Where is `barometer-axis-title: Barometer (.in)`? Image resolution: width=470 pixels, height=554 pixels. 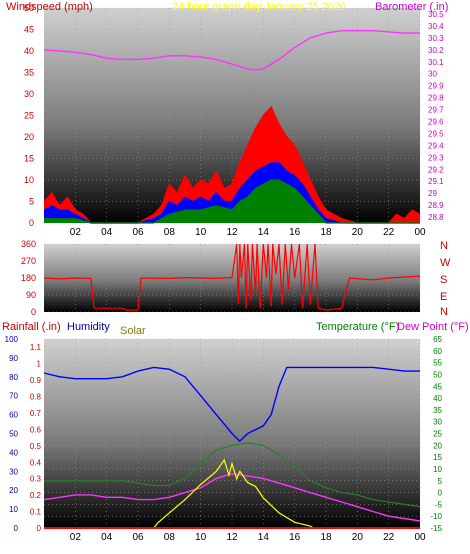 barometer-axis-title: Barometer (.in) is located at coordinates (411, 7).